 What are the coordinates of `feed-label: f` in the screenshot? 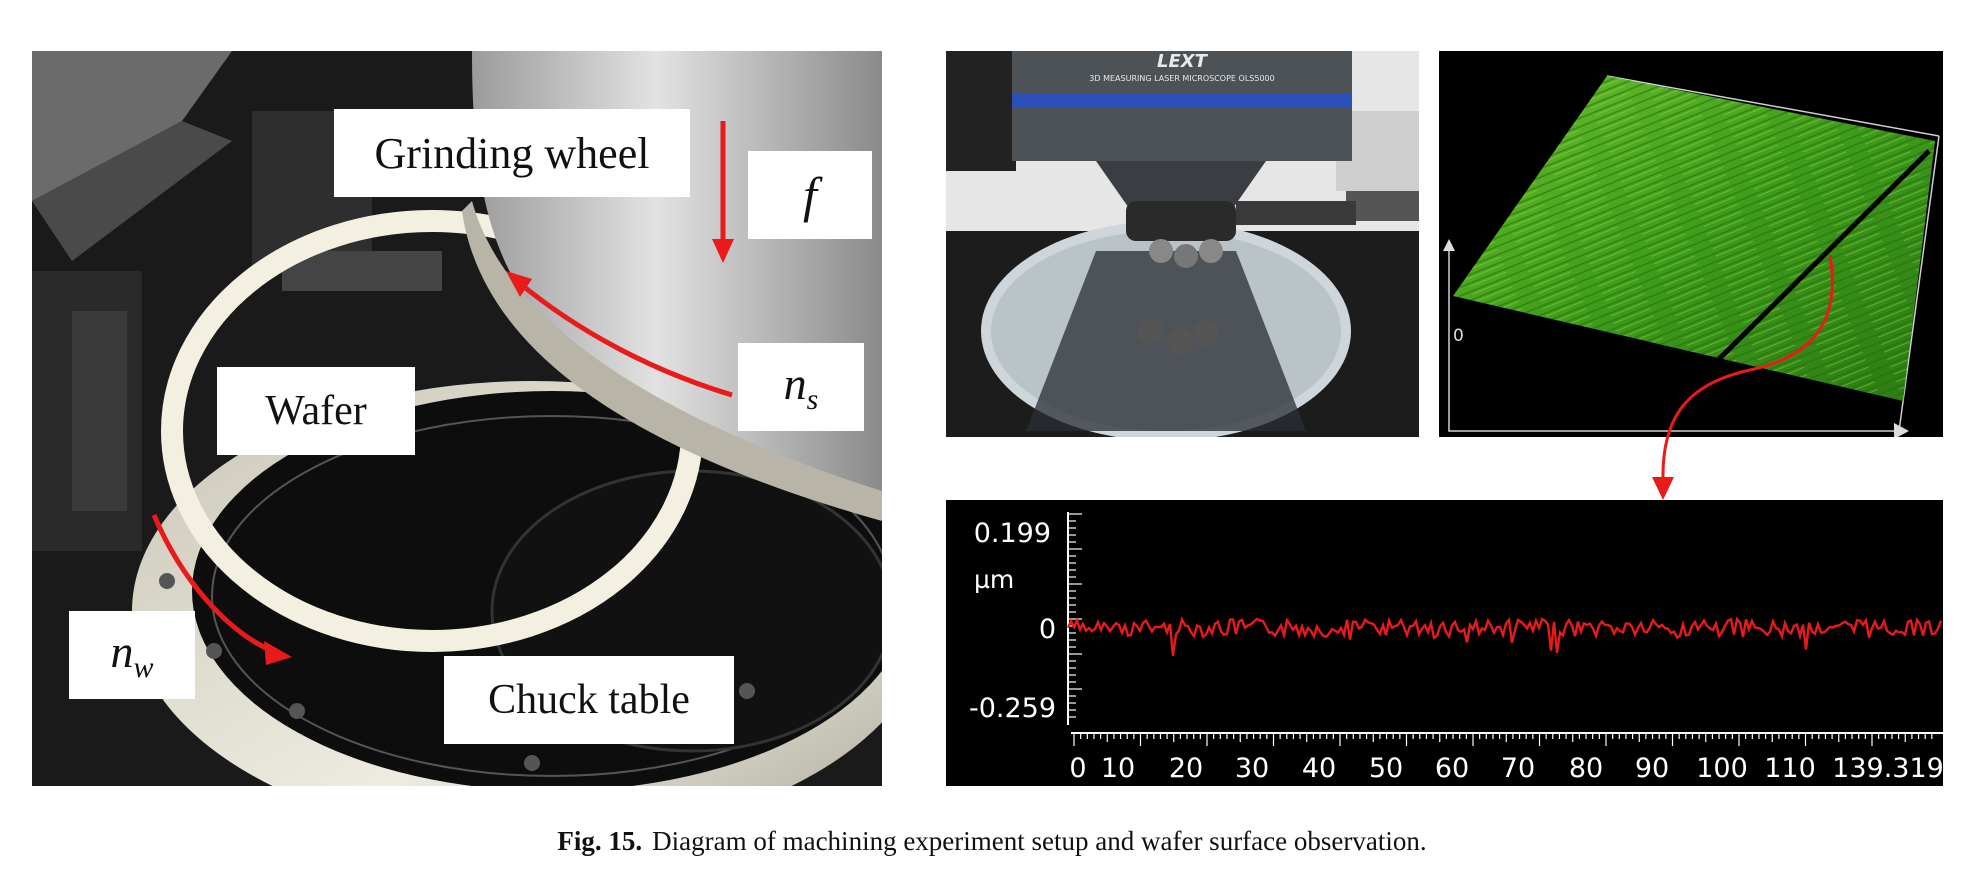 It's located at (810, 195).